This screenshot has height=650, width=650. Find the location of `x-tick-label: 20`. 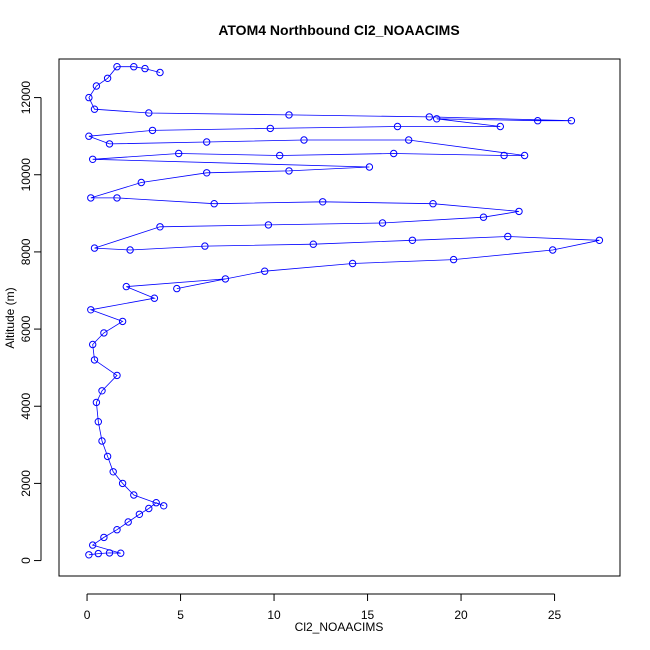

x-tick-label: 20 is located at coordinates (461, 615).